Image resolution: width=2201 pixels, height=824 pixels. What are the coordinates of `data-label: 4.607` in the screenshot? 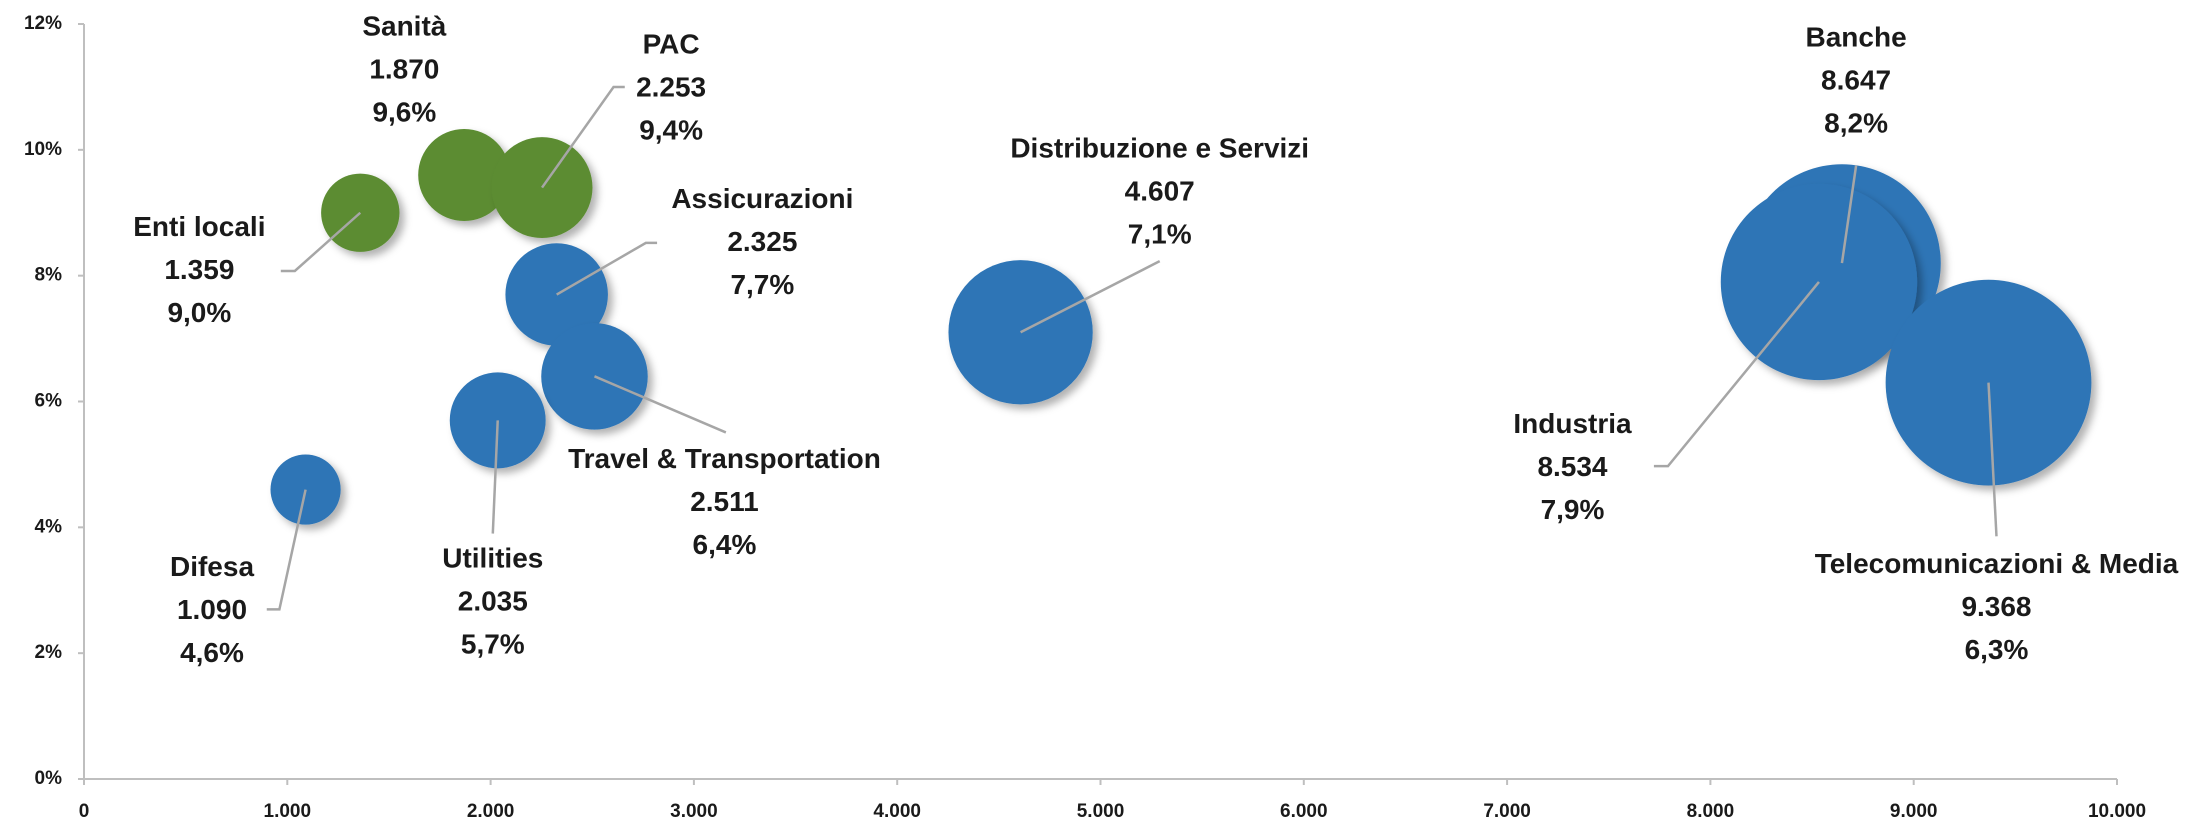 It's located at (1160, 191).